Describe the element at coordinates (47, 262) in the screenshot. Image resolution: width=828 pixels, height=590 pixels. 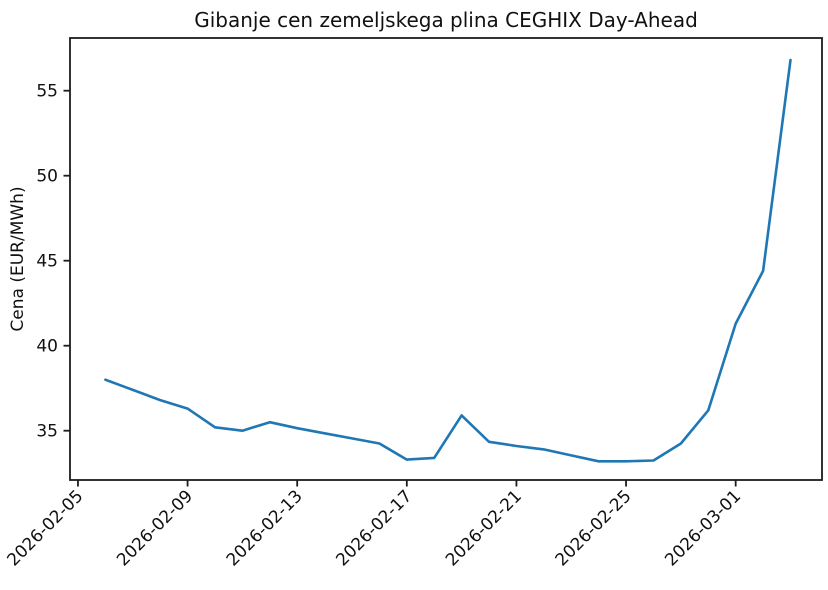
I see `y-tick-label: 45` at that location.